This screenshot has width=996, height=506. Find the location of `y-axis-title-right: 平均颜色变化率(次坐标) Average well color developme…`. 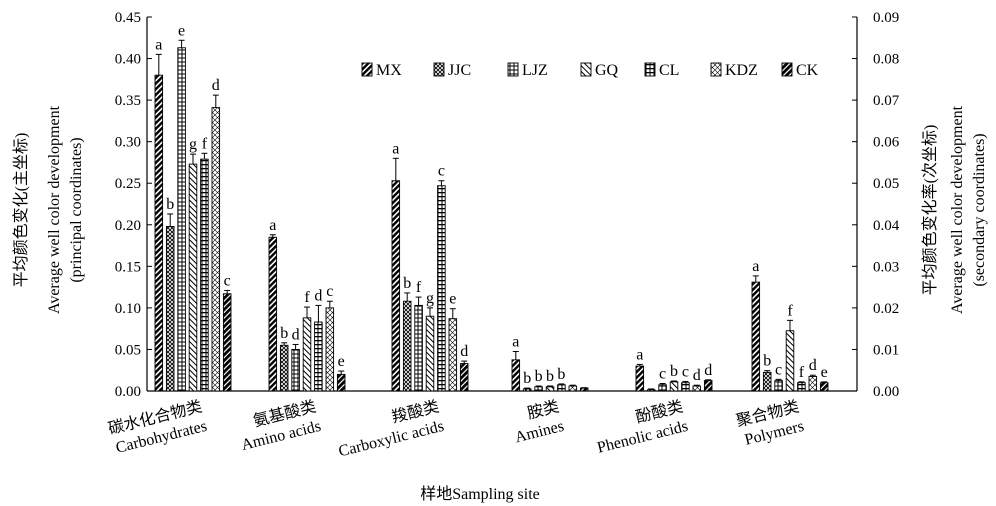

y-axis-title-right: 平均颜色变化率(次坐标) Average well color developme… is located at coordinates (954, 209).